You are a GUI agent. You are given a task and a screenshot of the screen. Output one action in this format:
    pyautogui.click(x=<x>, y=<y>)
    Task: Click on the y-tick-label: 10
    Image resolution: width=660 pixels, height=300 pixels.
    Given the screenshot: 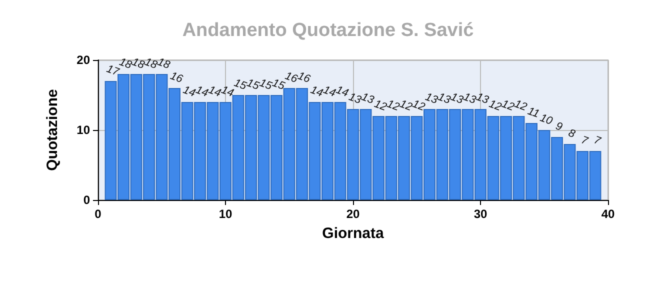 What is the action you would take?
    pyautogui.click(x=83, y=130)
    